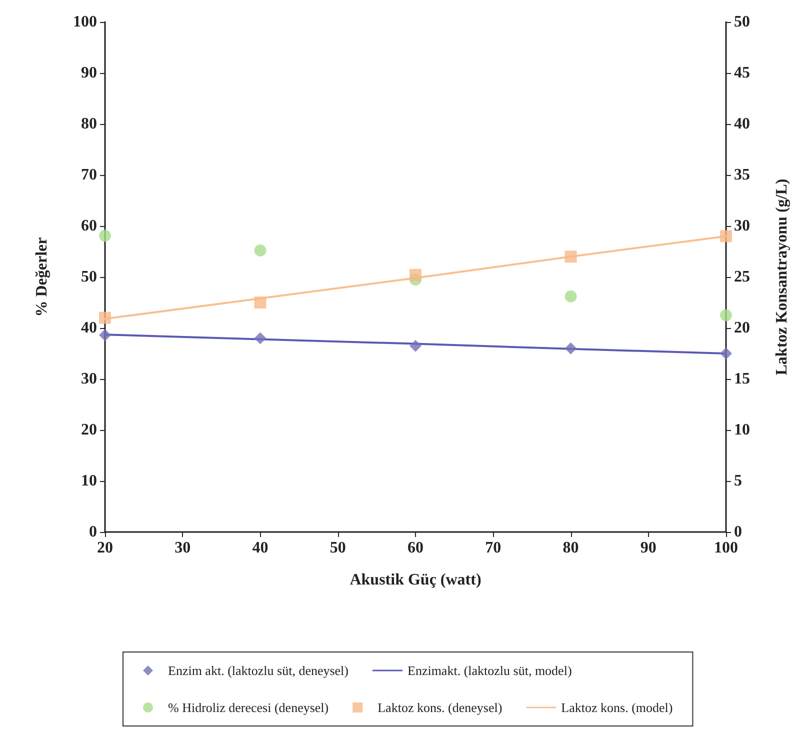 Image resolution: width=808 pixels, height=747 pixels. Describe the element at coordinates (89, 73) in the screenshot. I see `y-tick-label: 90` at that location.